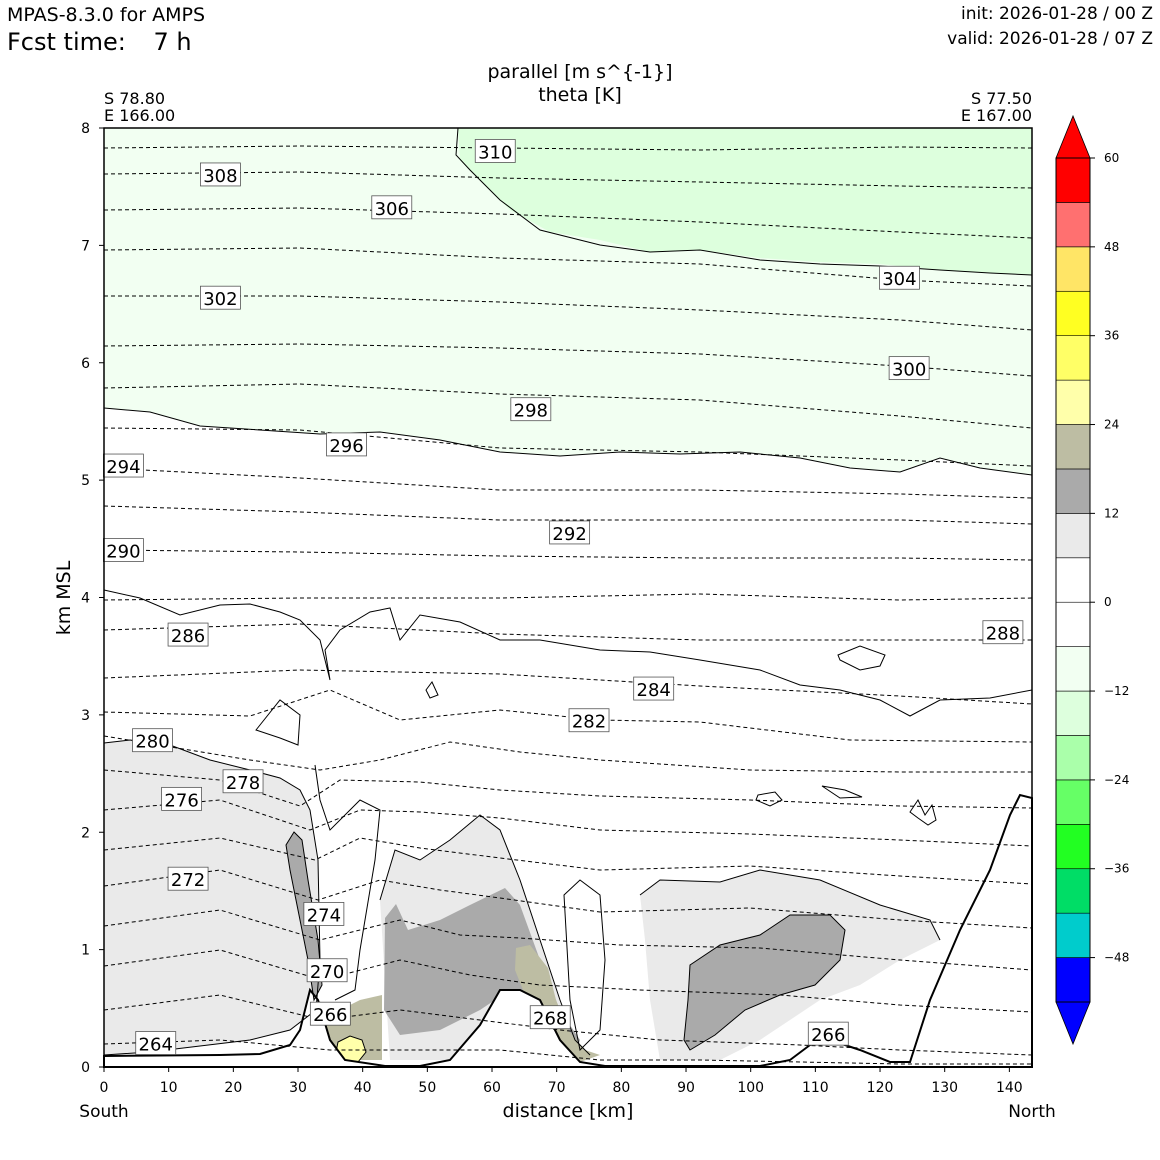  Describe the element at coordinates (392, 207) in the screenshot. I see `theta-label: 306` at that location.